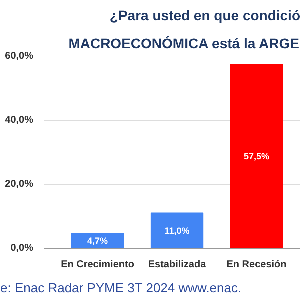  What do you see at coordinates (19, 120) in the screenshot?
I see `y-tick-label: 40,0%` at bounding box center [19, 120].